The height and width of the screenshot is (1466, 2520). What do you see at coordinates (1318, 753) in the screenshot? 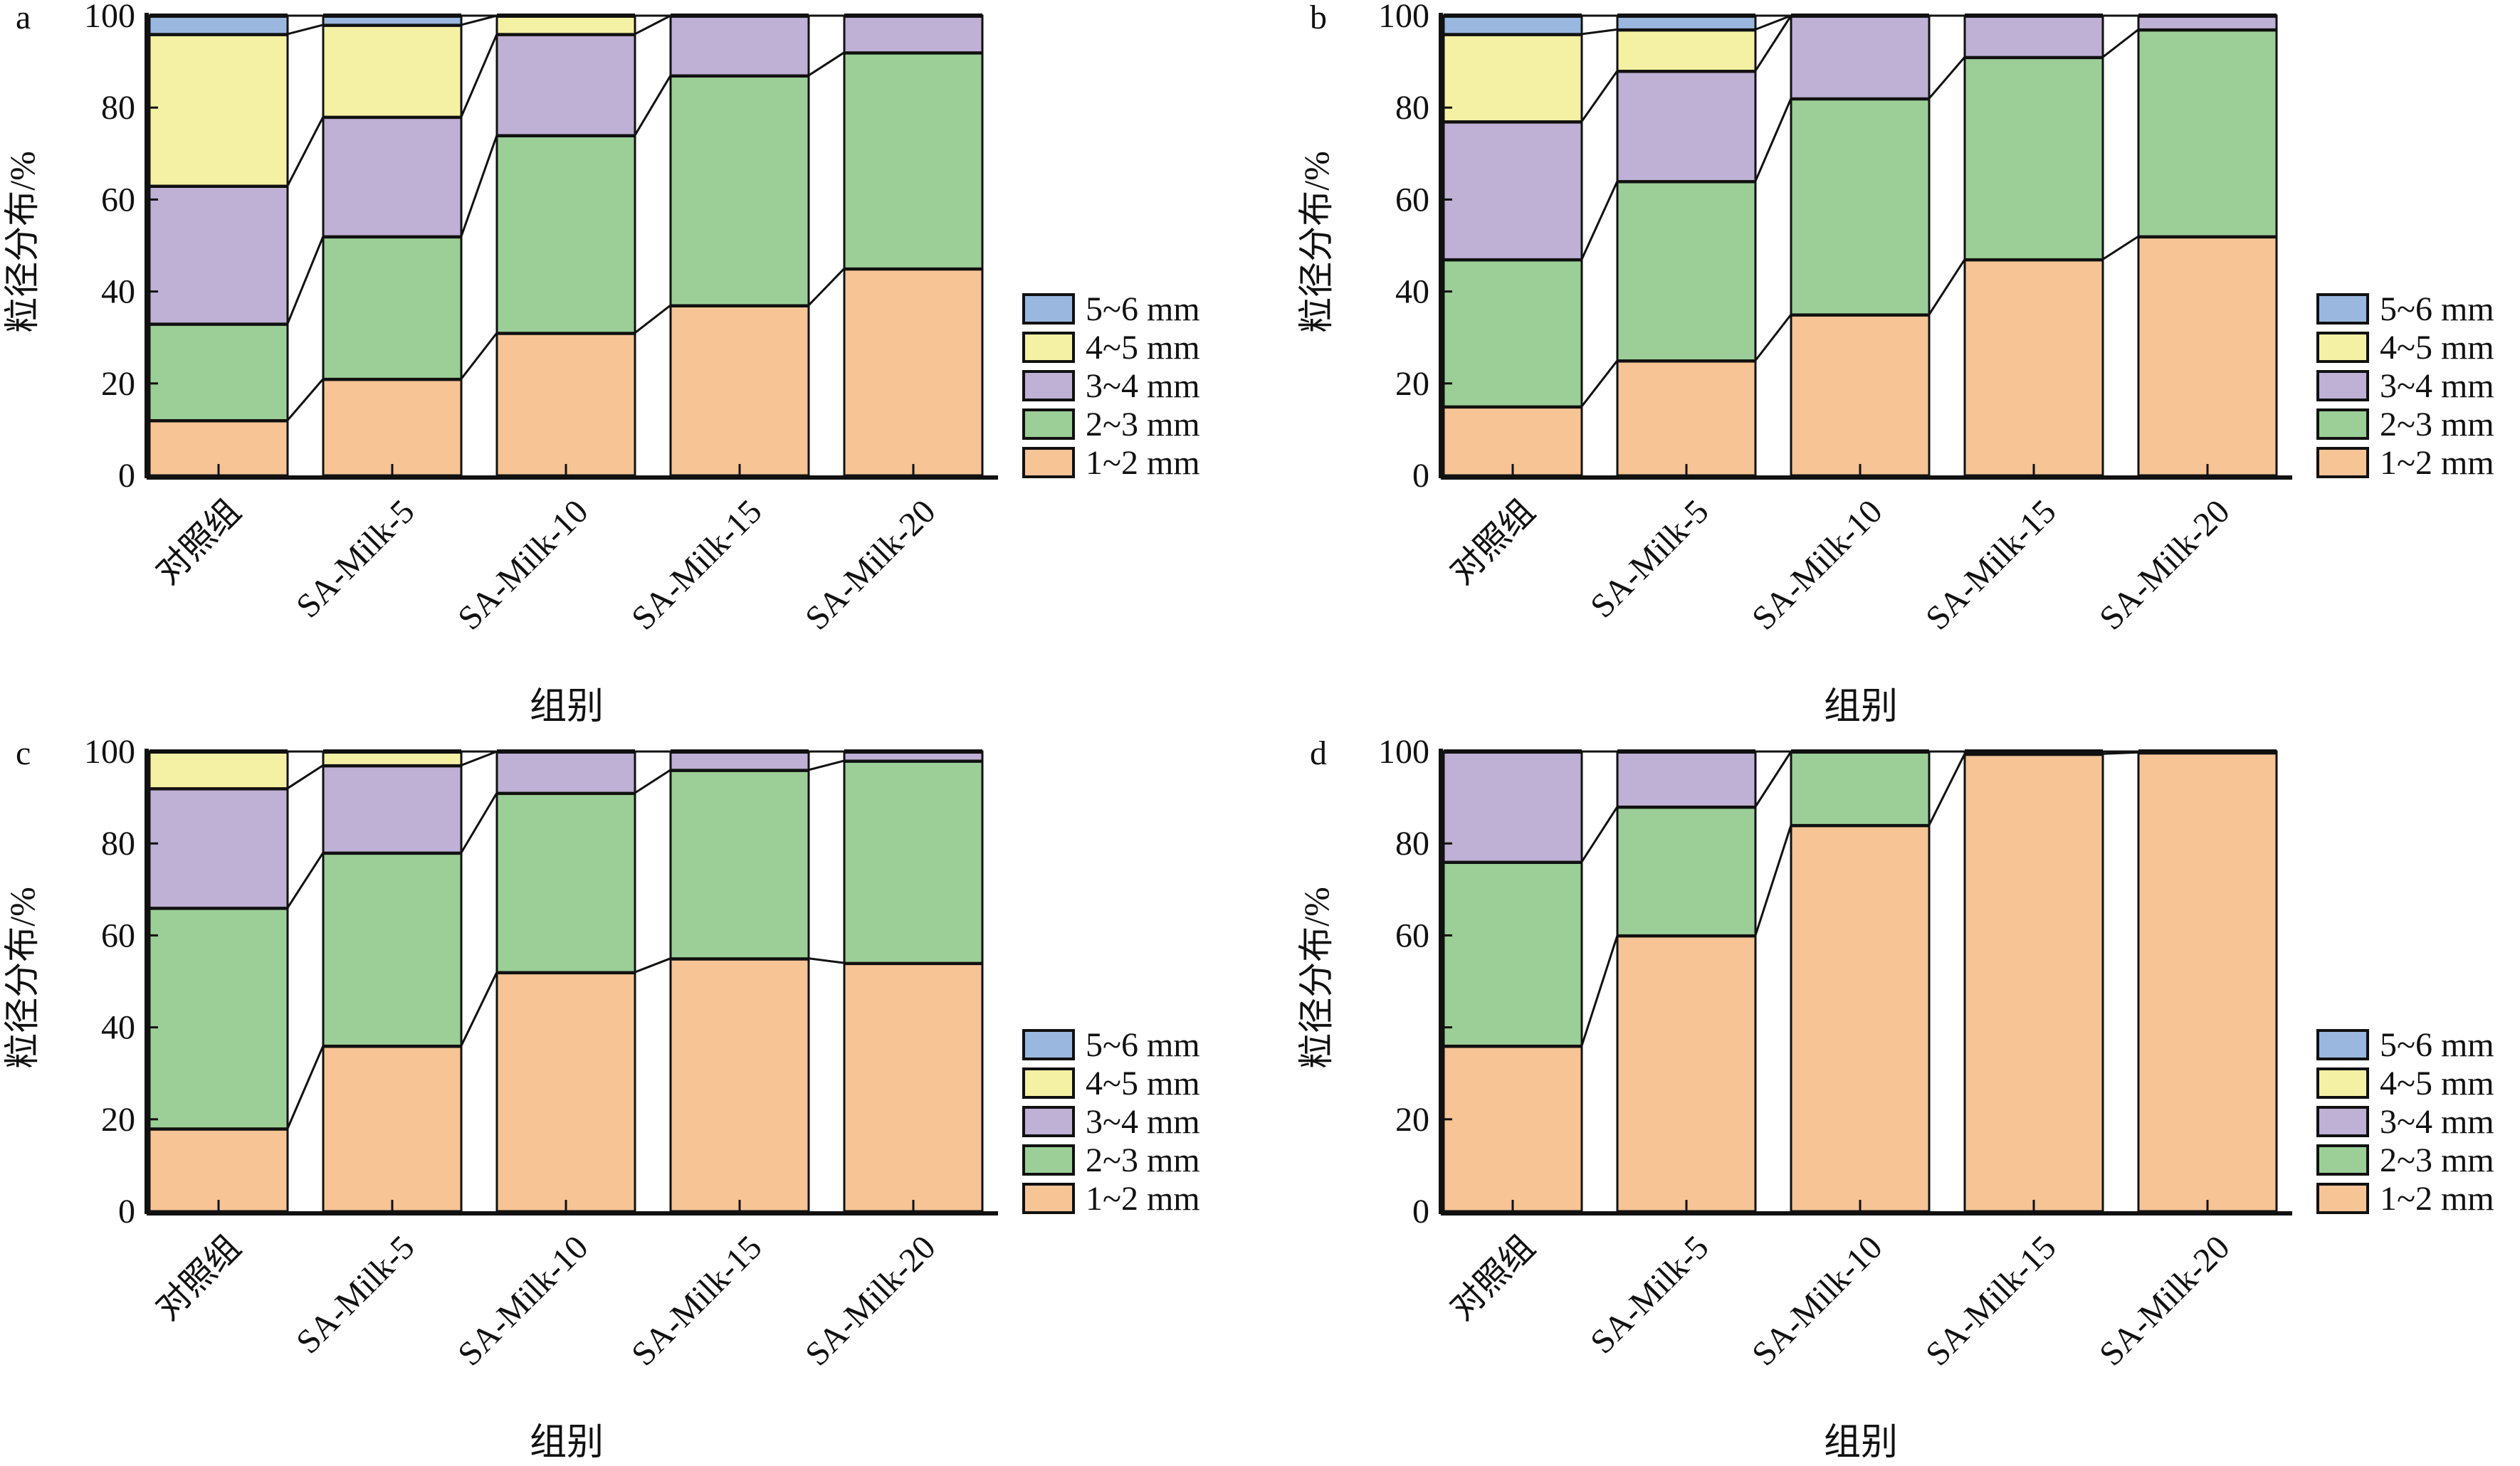
I see `panel-label: d` at bounding box center [1318, 753].